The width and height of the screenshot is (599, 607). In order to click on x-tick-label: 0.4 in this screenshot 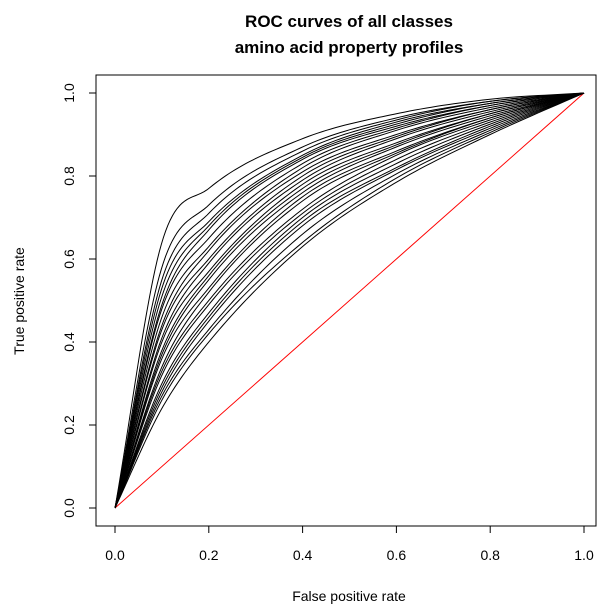, I will do `click(303, 555)`.